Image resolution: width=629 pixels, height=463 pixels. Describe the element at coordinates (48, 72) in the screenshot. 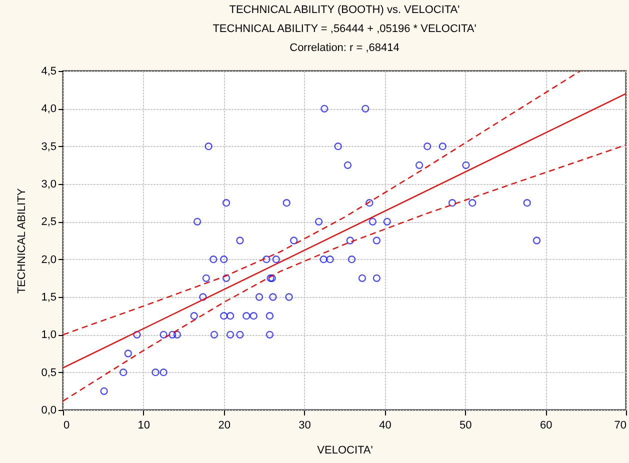

I see `y-tick-label: 4,5` at that location.